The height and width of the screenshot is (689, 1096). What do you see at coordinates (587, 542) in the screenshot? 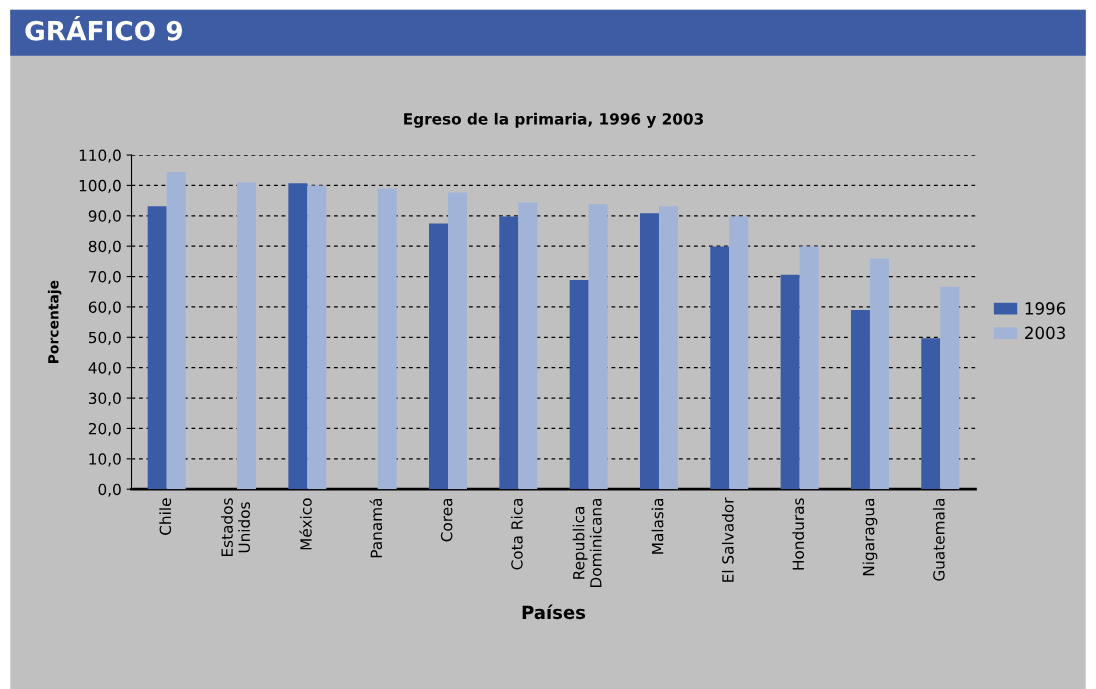
I see `x-tick-label: Republica Dominicana` at bounding box center [587, 542].